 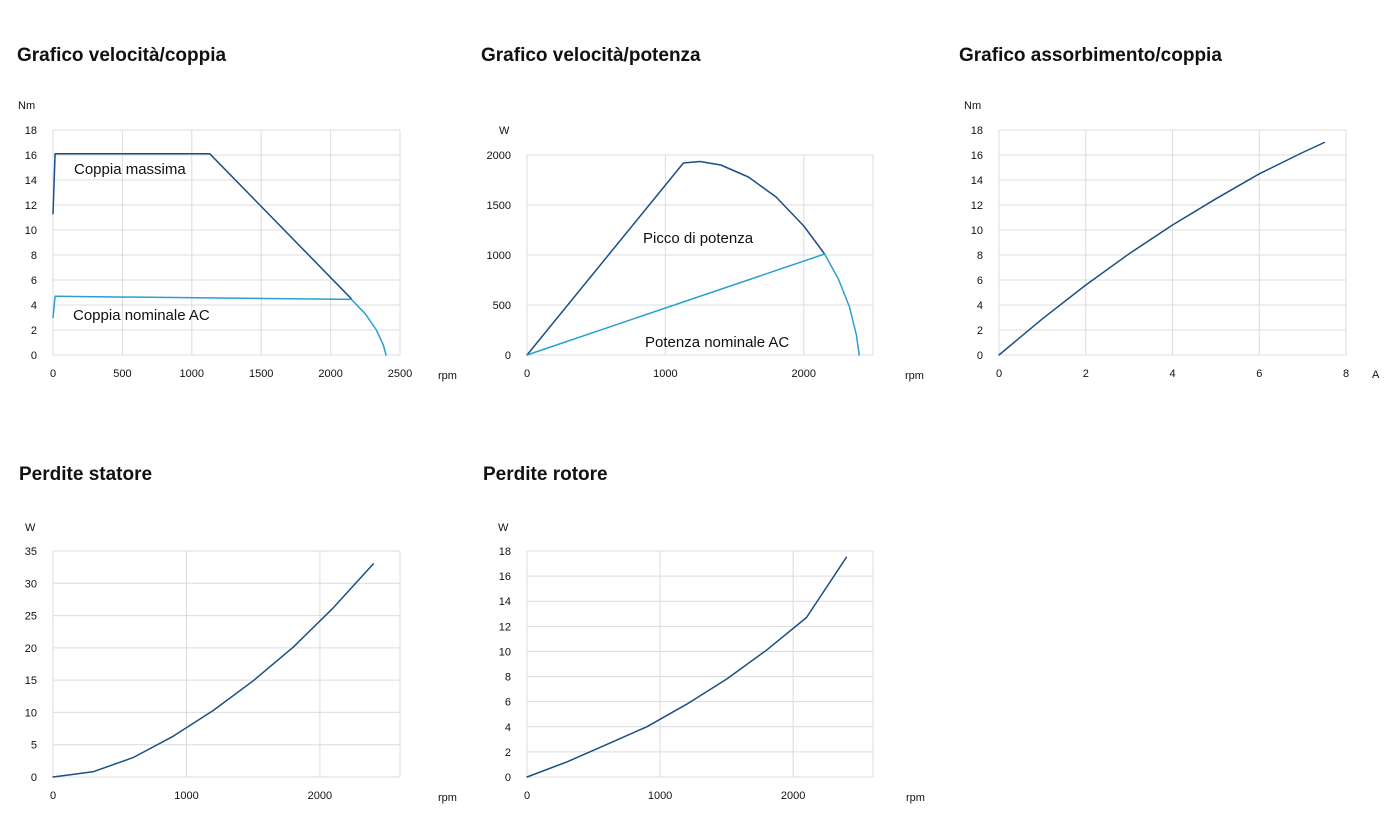 I want to click on x-tick-label: 8, so click(x=1346, y=374).